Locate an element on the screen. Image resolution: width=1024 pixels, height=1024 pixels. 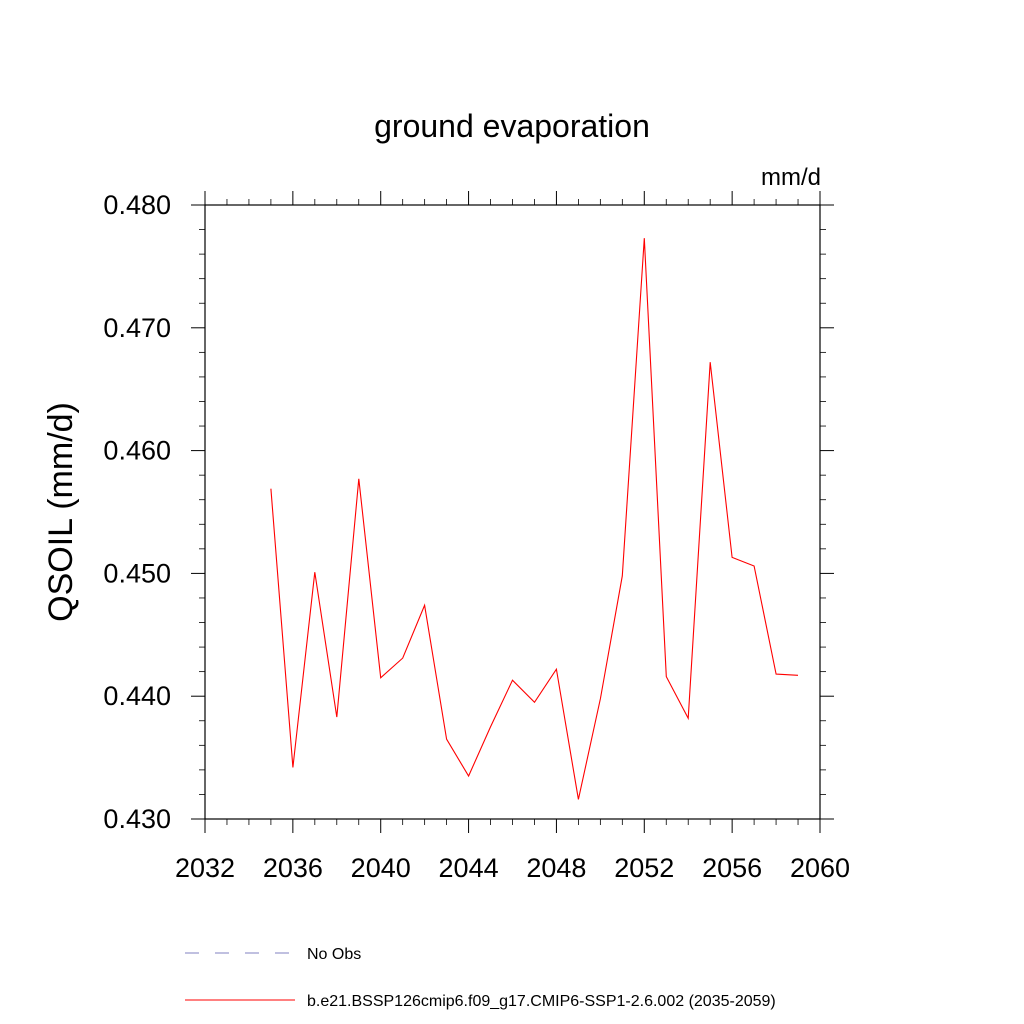
legend-label: No Obs is located at coordinates (334, 954).